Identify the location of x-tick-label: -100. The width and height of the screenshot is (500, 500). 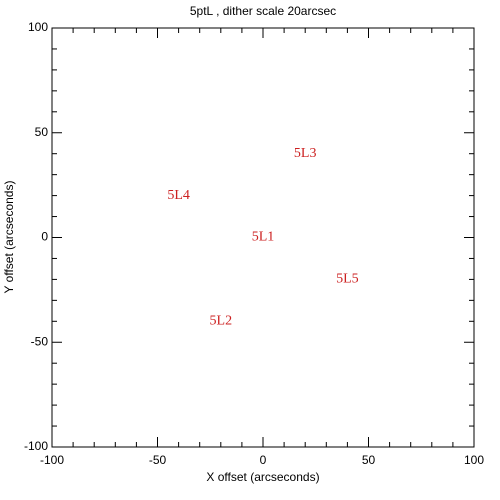
(52, 460).